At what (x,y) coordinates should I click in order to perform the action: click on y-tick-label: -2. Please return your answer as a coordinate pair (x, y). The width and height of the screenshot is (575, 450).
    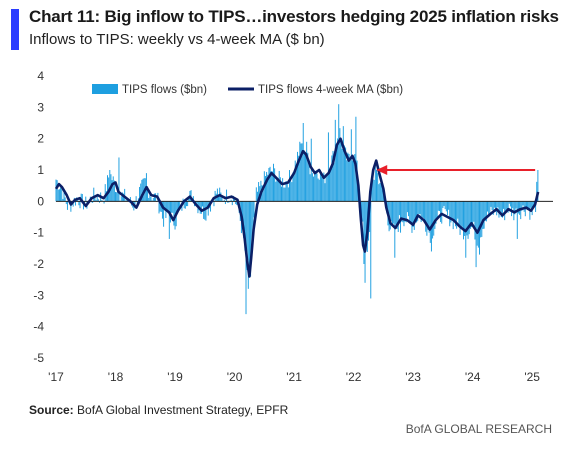
    Looking at the image, I should click on (38, 264).